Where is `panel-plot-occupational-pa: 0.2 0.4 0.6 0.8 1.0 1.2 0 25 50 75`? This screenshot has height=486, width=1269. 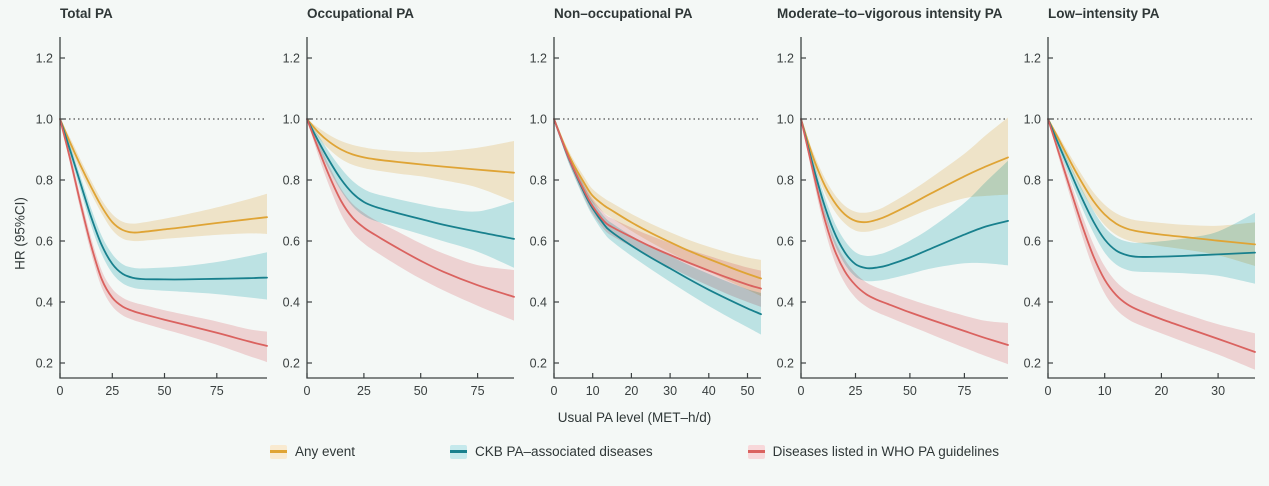 panel-plot-occupational-pa: 0.2 0.4 0.6 0.8 1.0 1.2 0 25 50 75 is located at coordinates (399, 217).